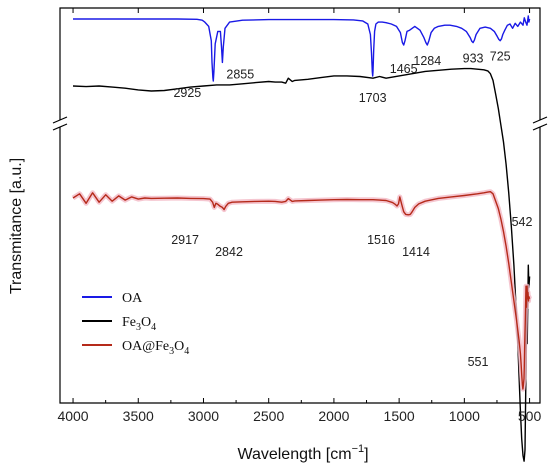 The width and height of the screenshot is (550, 471). Describe the element at coordinates (373, 98) in the screenshot. I see `peak-label-1703: 1703` at that location.